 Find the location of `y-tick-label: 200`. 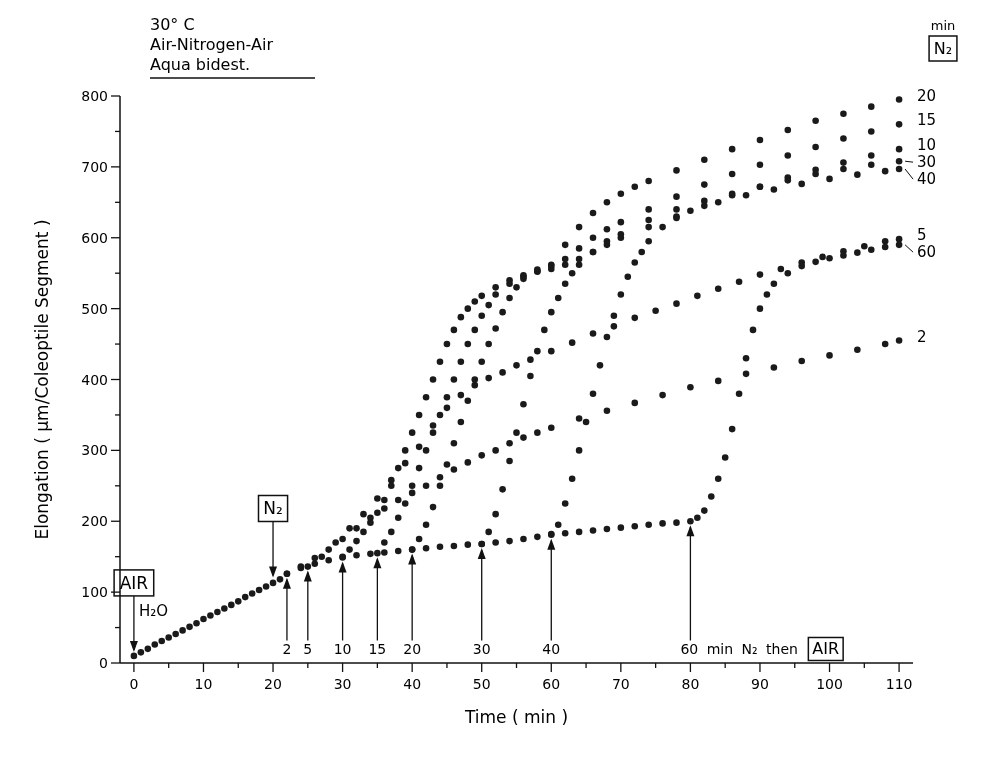

y-tick-label: 200 is located at coordinates (94, 521).